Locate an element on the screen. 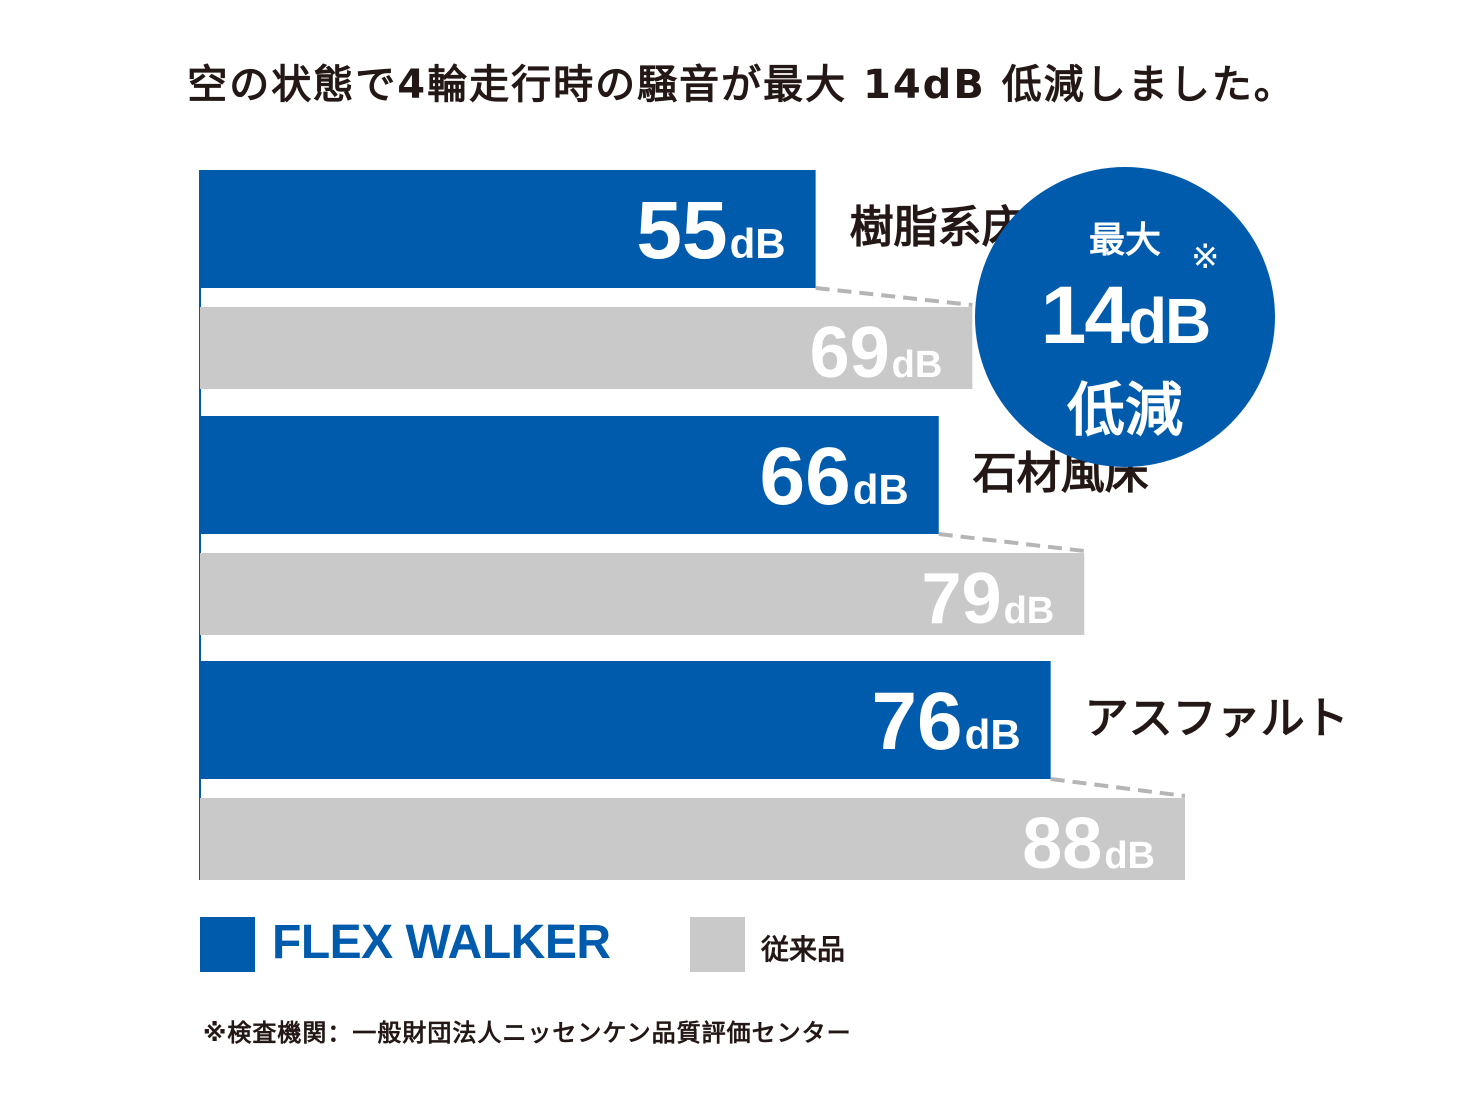 This screenshot has height=1101, width=1483. bar-value-label: 79dB is located at coordinates (988, 599).